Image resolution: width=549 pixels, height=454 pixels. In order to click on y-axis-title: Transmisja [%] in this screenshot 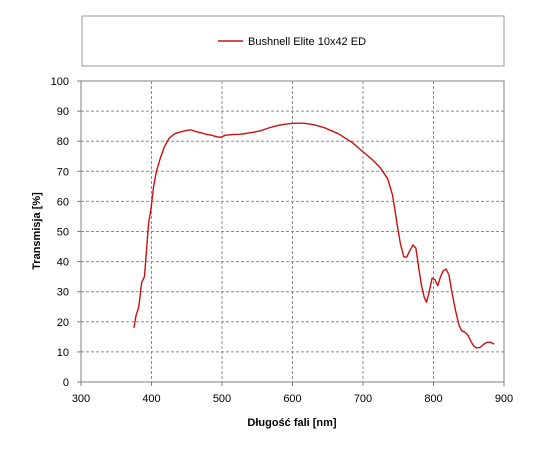, I will do `click(37, 231)`.